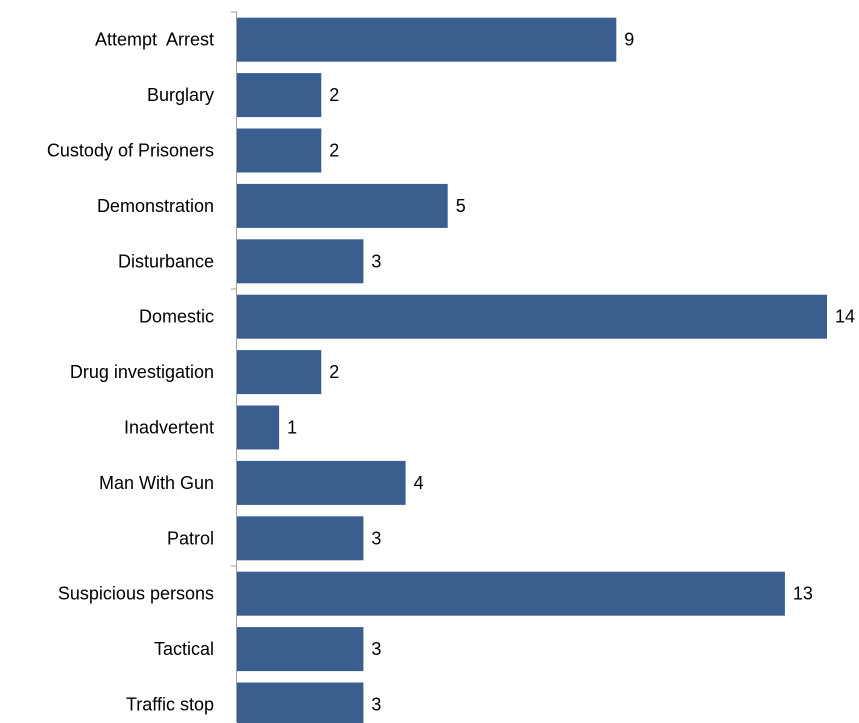  I want to click on data-label-drug-investigation: 2, so click(334, 372).